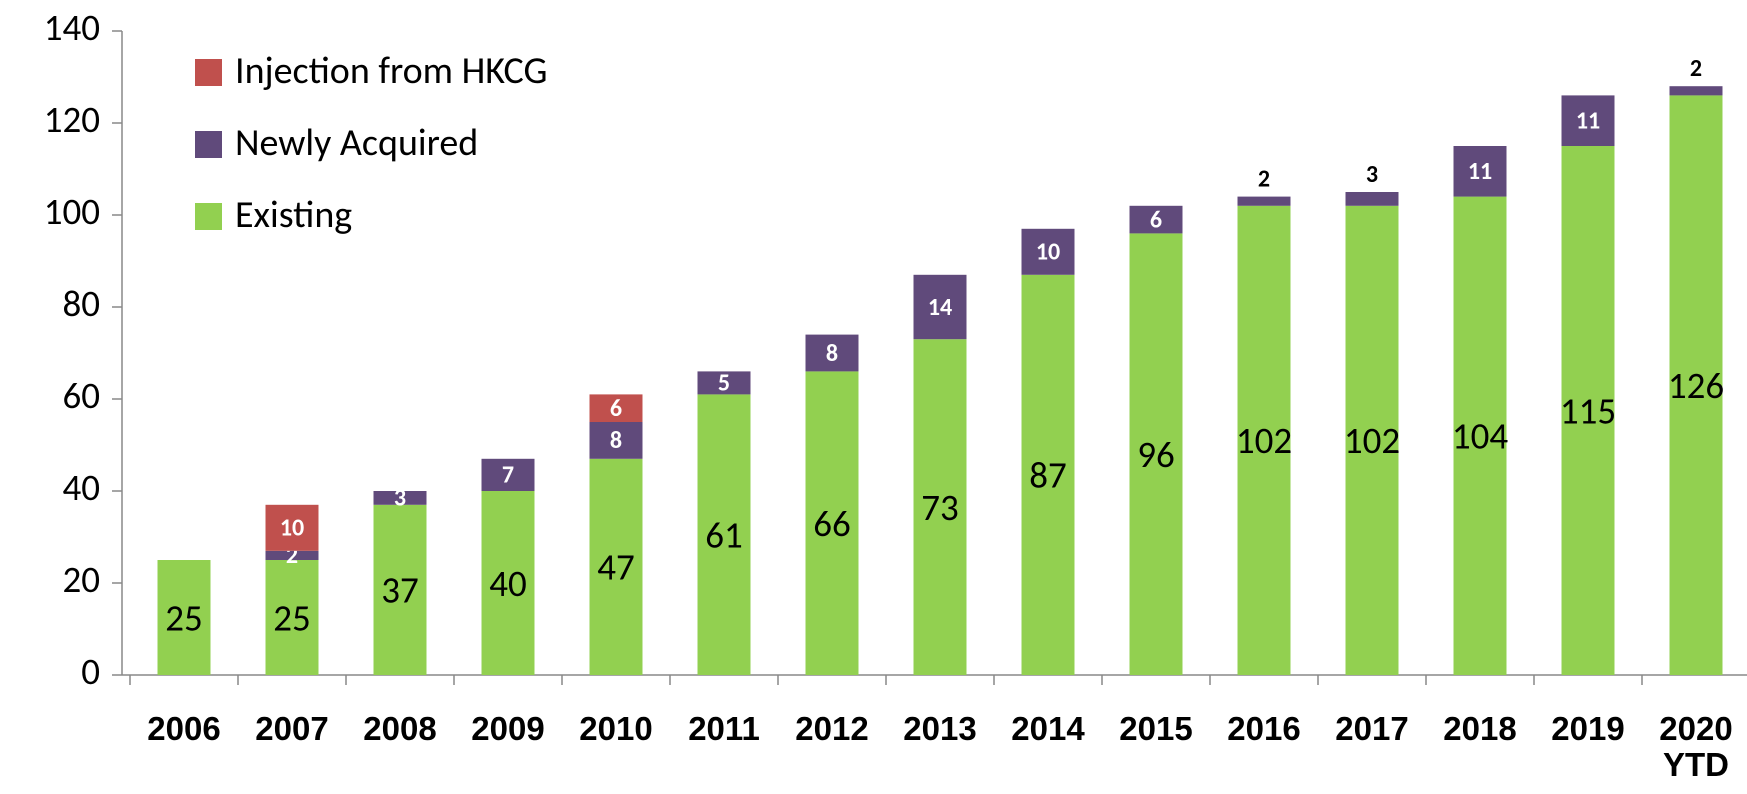  What do you see at coordinates (1264, 728) in the screenshot?
I see `x-tick-label: 2016` at bounding box center [1264, 728].